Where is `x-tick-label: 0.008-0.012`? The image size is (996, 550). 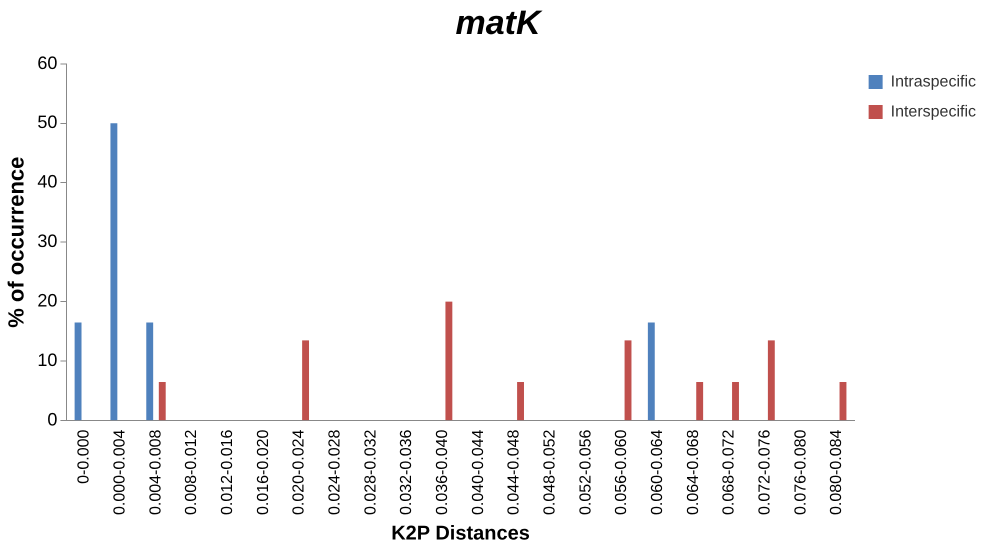
x-tick-label: 0.008-0.012 is located at coordinates (191, 472).